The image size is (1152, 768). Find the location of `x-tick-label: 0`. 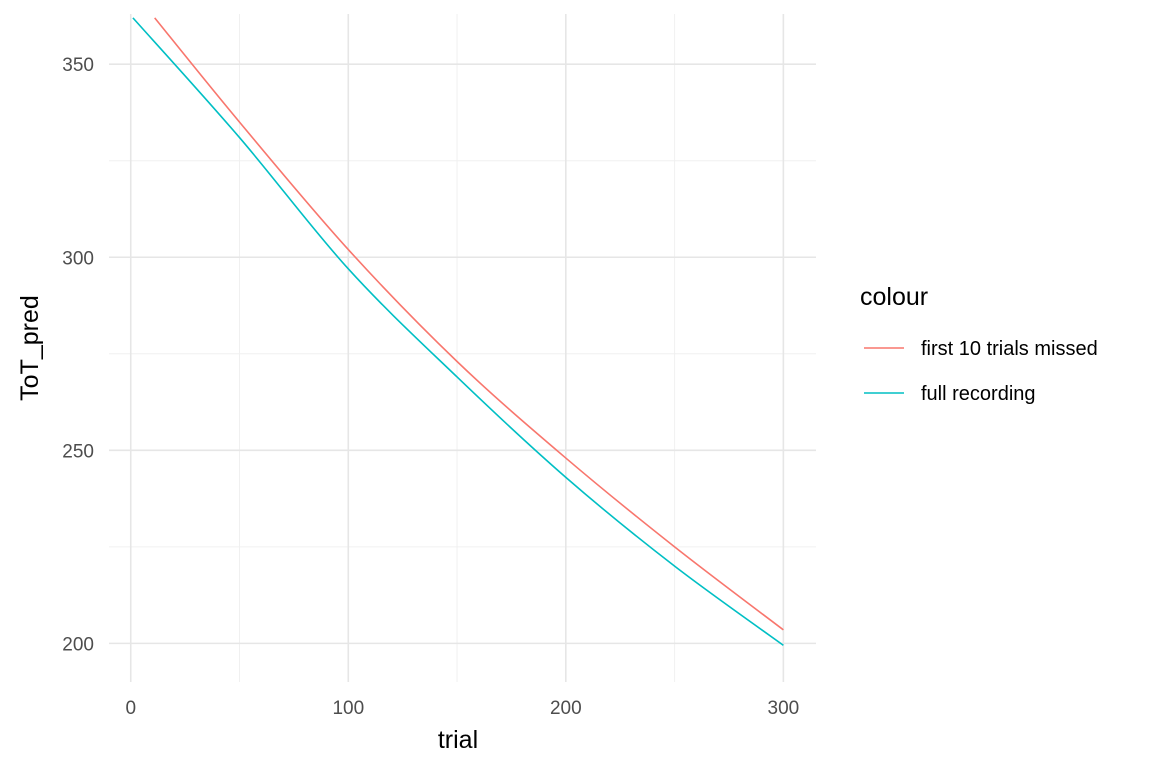

x-tick-label: 0 is located at coordinates (130, 708).